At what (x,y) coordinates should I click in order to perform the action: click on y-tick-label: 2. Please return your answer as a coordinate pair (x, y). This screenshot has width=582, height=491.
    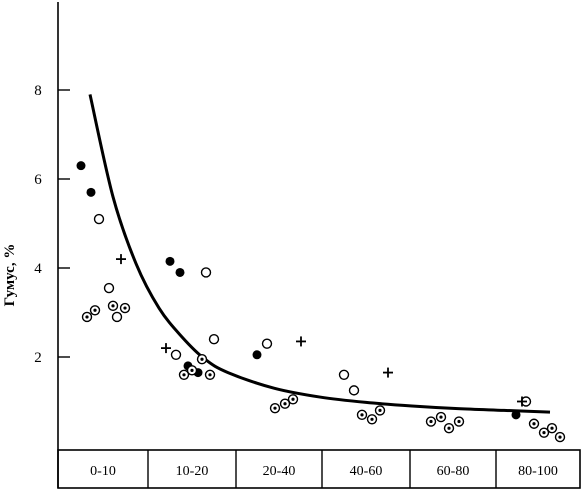
    Looking at the image, I should click on (38, 358).